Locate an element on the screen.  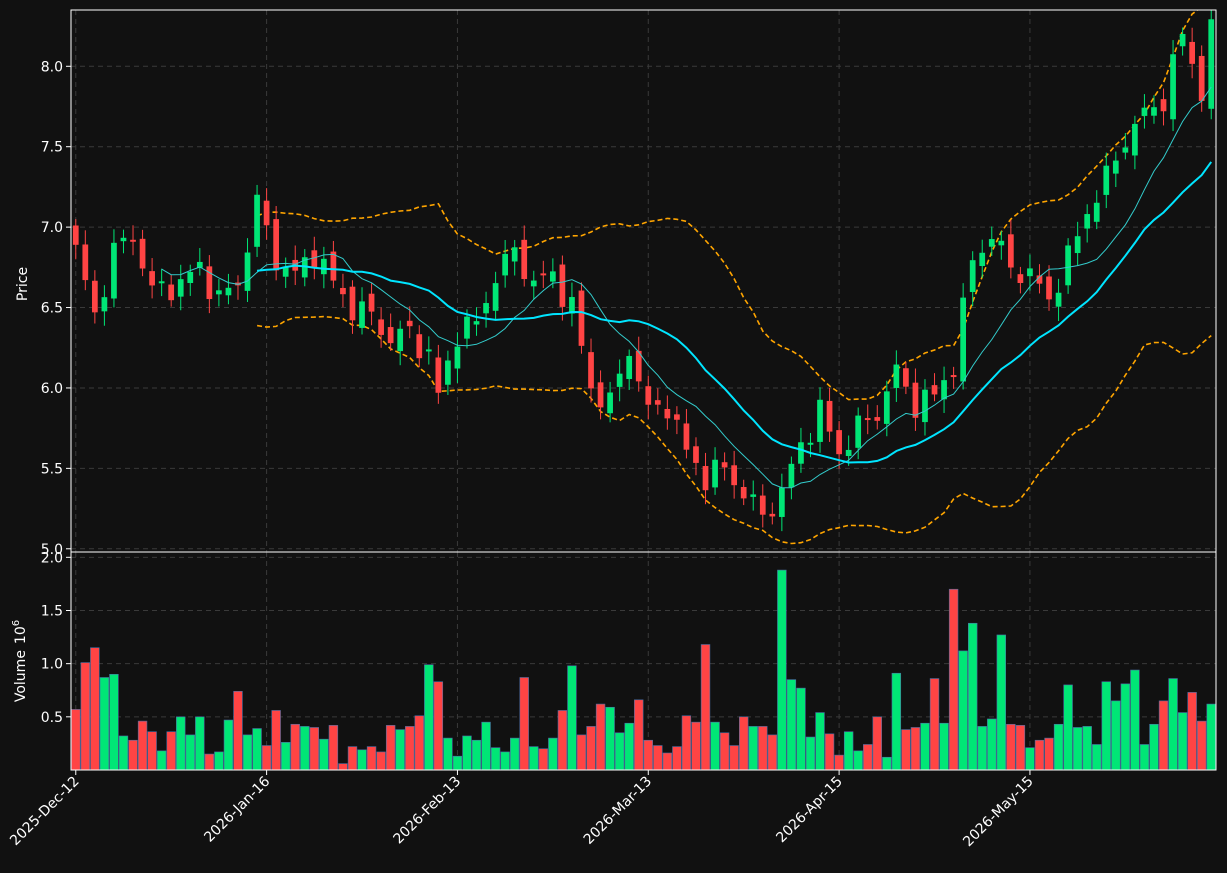
price-tick-label: 8.0 is located at coordinates (52, 67).